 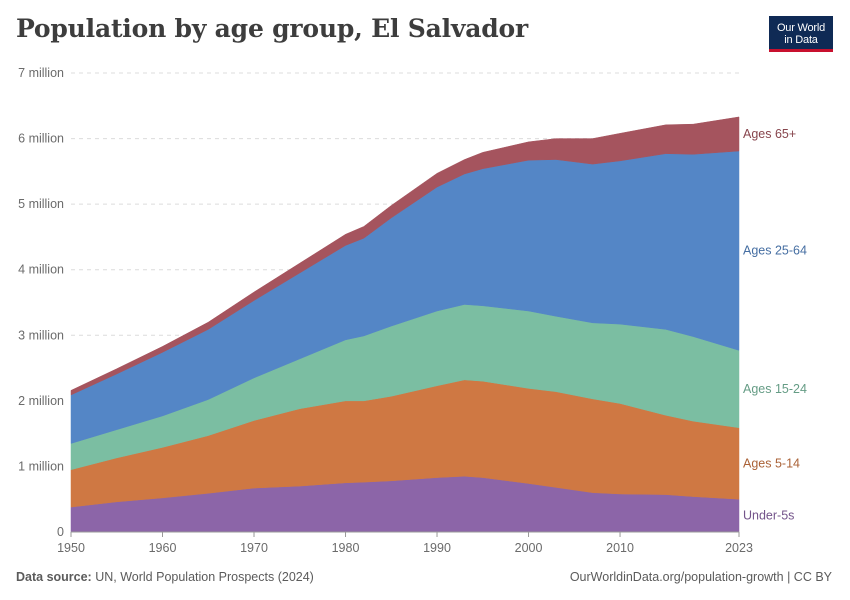 I want to click on x-tick-label: 1960, so click(x=163, y=548).